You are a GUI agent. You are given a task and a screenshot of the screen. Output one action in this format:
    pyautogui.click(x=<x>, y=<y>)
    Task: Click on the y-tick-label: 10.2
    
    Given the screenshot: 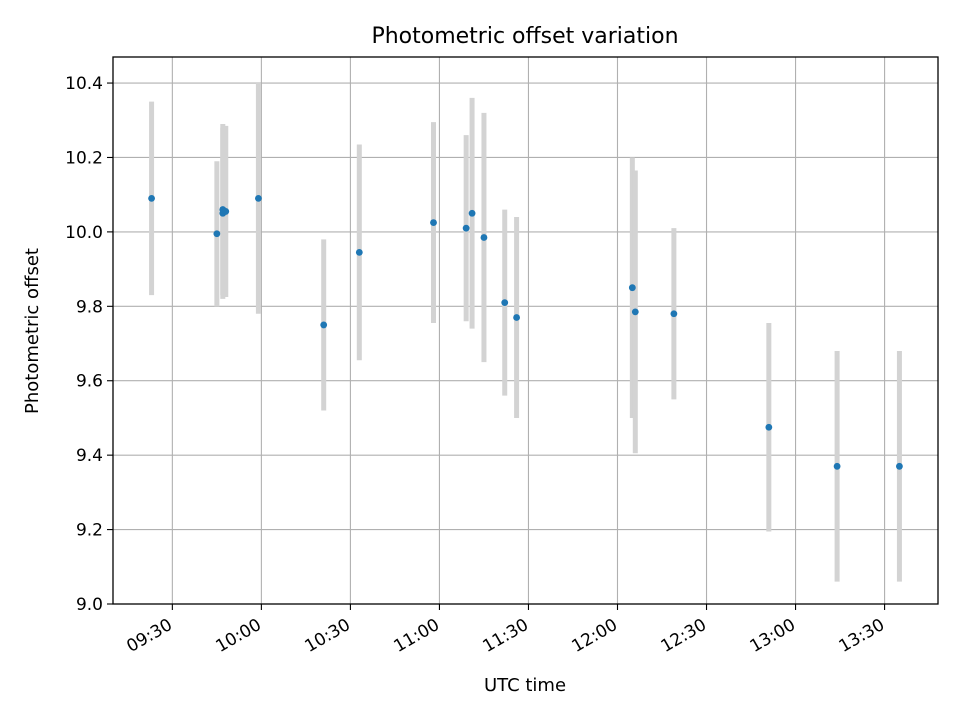 What is the action you would take?
    pyautogui.click(x=84, y=158)
    